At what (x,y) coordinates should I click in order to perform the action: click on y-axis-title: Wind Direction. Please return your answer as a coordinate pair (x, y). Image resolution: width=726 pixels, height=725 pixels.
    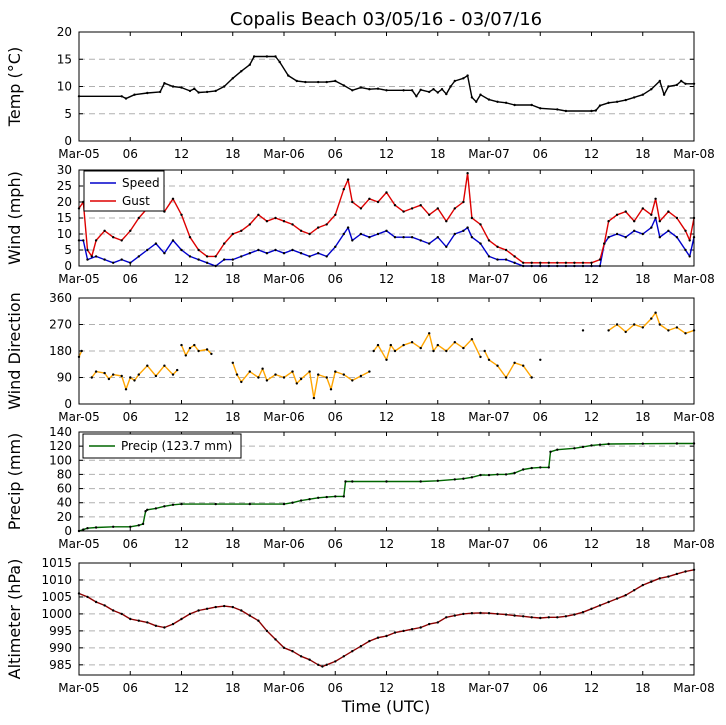
    Looking at the image, I should click on (14, 351).